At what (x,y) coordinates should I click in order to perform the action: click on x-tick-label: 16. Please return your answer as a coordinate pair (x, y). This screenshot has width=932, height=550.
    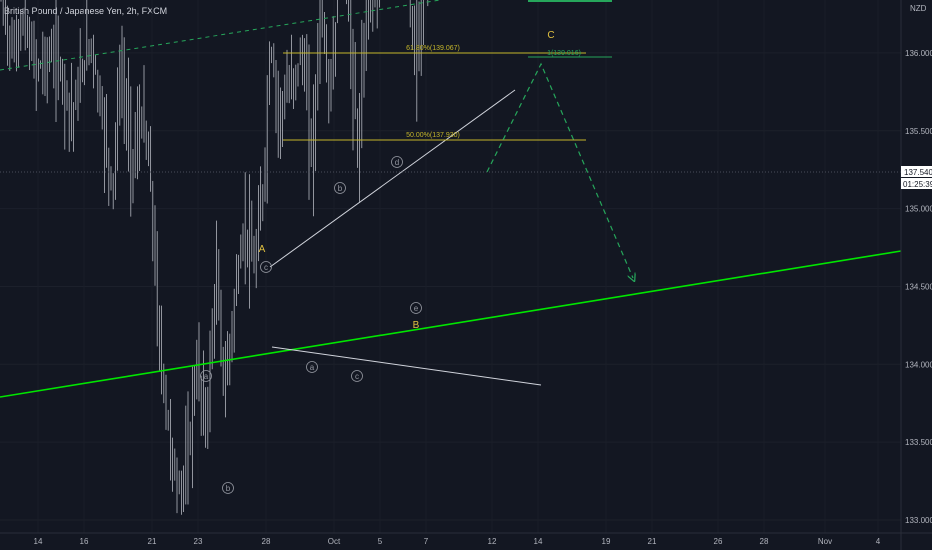
    Looking at the image, I should click on (84, 541).